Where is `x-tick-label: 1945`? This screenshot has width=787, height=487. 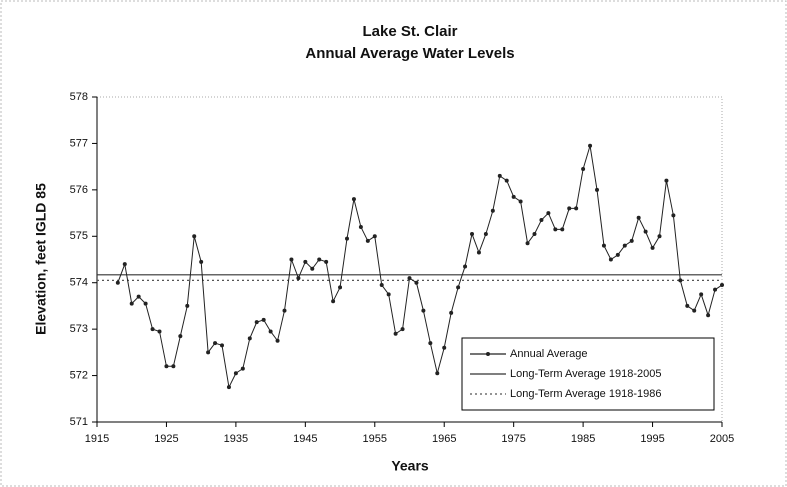 x-tick-label: 1945 is located at coordinates (305, 439).